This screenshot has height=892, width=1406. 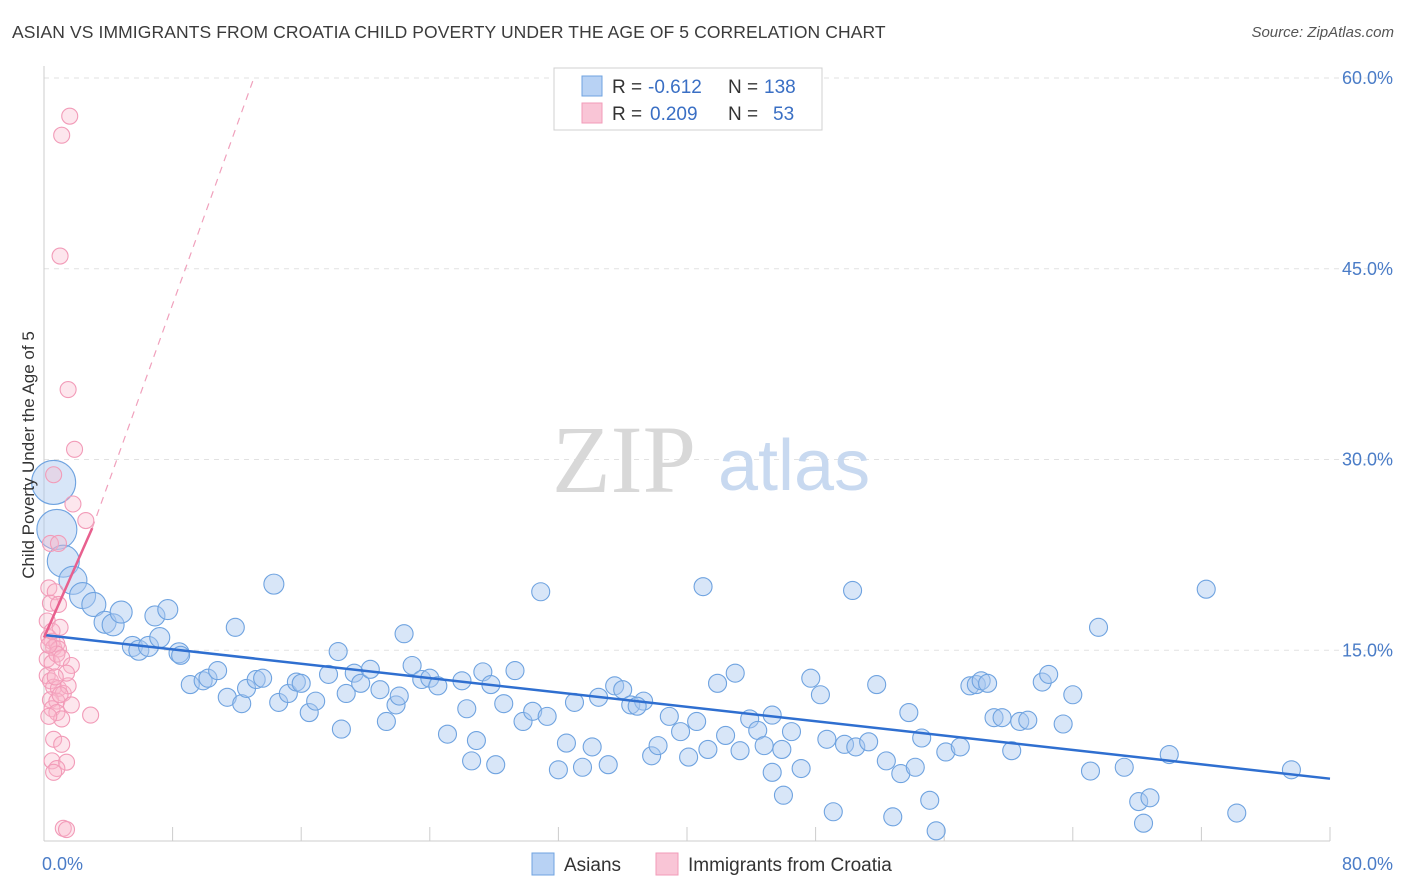 I want to click on legend-bottom-croatia: Immigrants from Croatia, so click(x=790, y=865).